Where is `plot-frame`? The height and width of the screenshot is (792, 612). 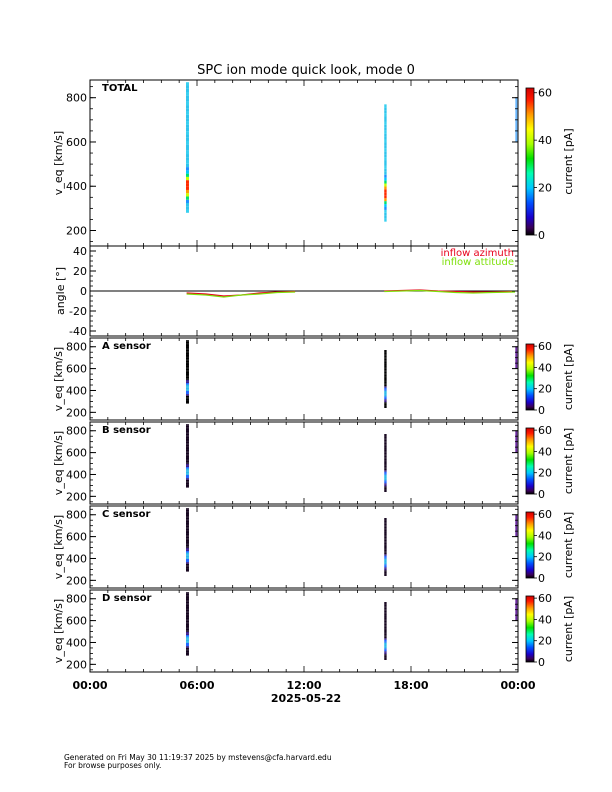 plot-frame is located at coordinates (304, 547).